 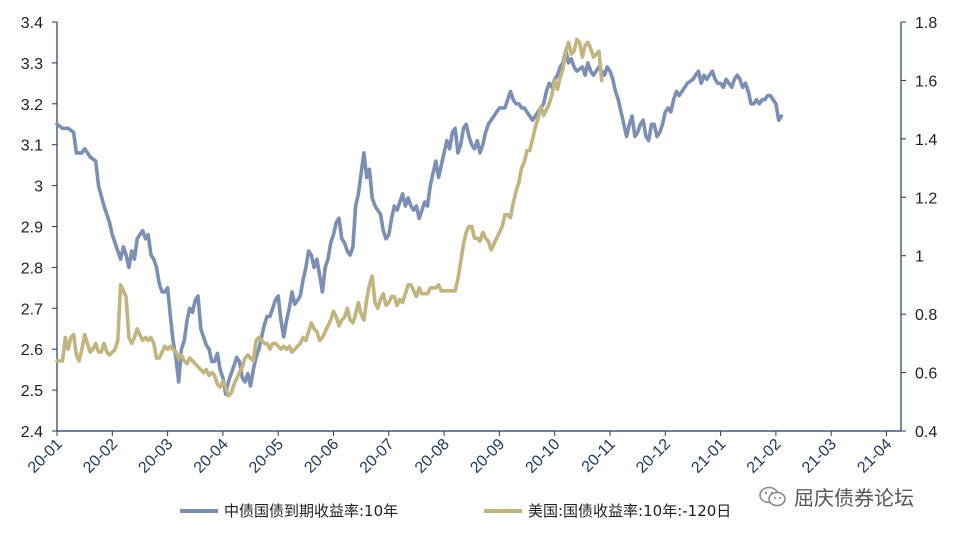 What do you see at coordinates (926, 23) in the screenshot?
I see `right-axis-tick-label: 1.8` at bounding box center [926, 23].